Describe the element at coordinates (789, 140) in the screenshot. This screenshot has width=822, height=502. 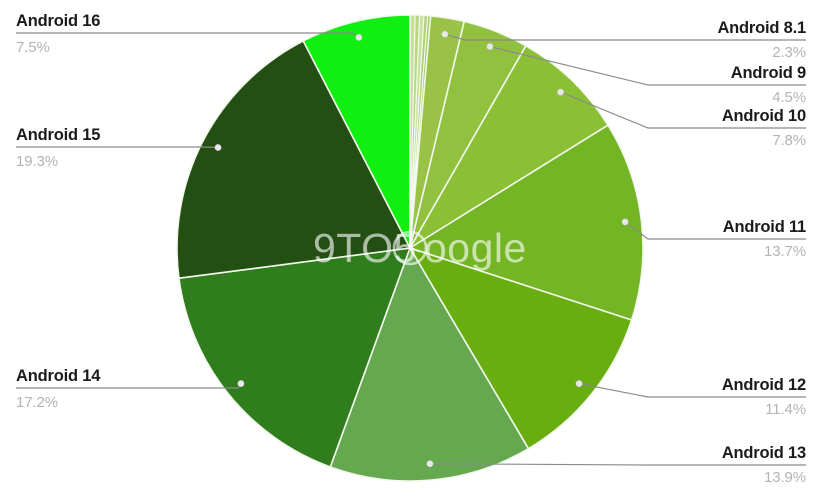
I see `label-percent-android-10: 7.8%` at that location.